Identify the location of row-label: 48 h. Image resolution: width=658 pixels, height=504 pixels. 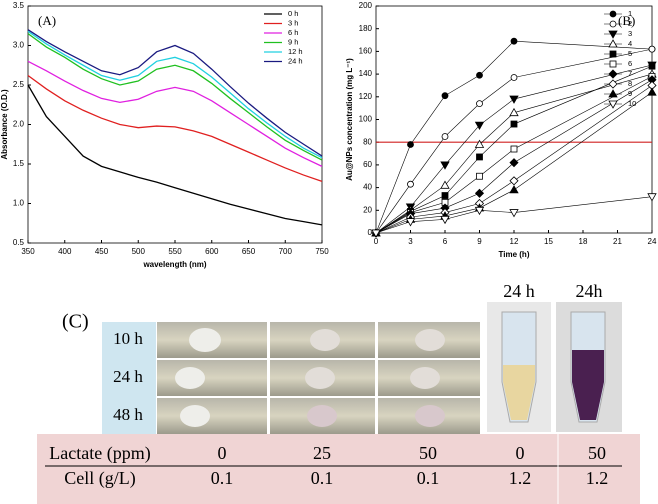
(128, 414).